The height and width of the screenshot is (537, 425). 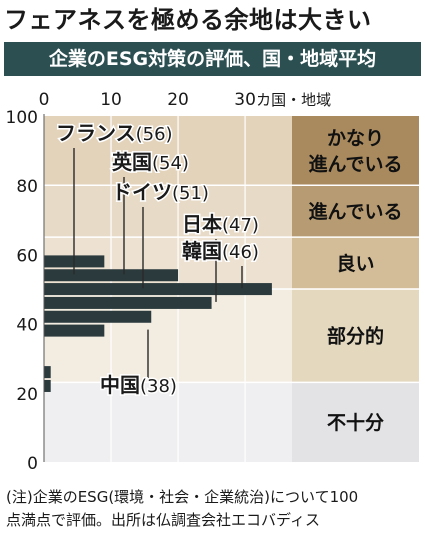 What do you see at coordinates (163, 520) in the screenshot?
I see `footnote-line-2: 点満点で評価。出所は仏調査会社エコバディス` at bounding box center [163, 520].